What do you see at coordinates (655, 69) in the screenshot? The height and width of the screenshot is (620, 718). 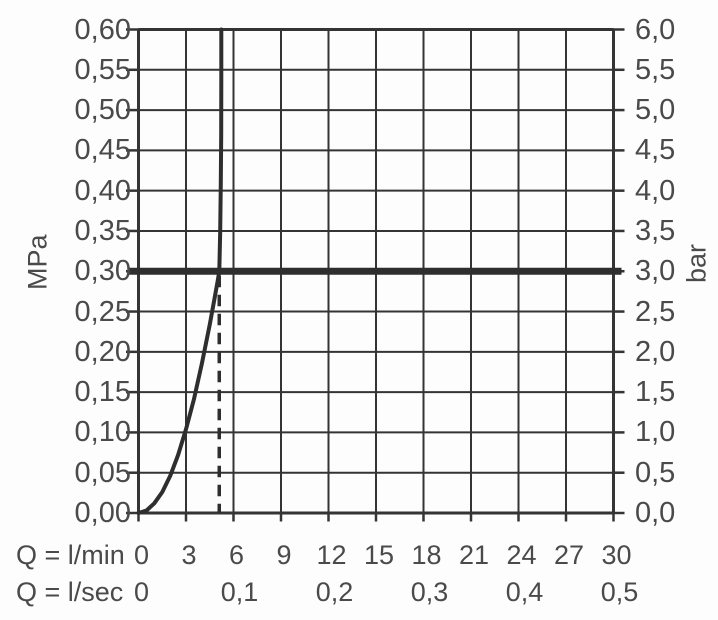 I see `y-right-tick-label: 5,5` at bounding box center [655, 69].